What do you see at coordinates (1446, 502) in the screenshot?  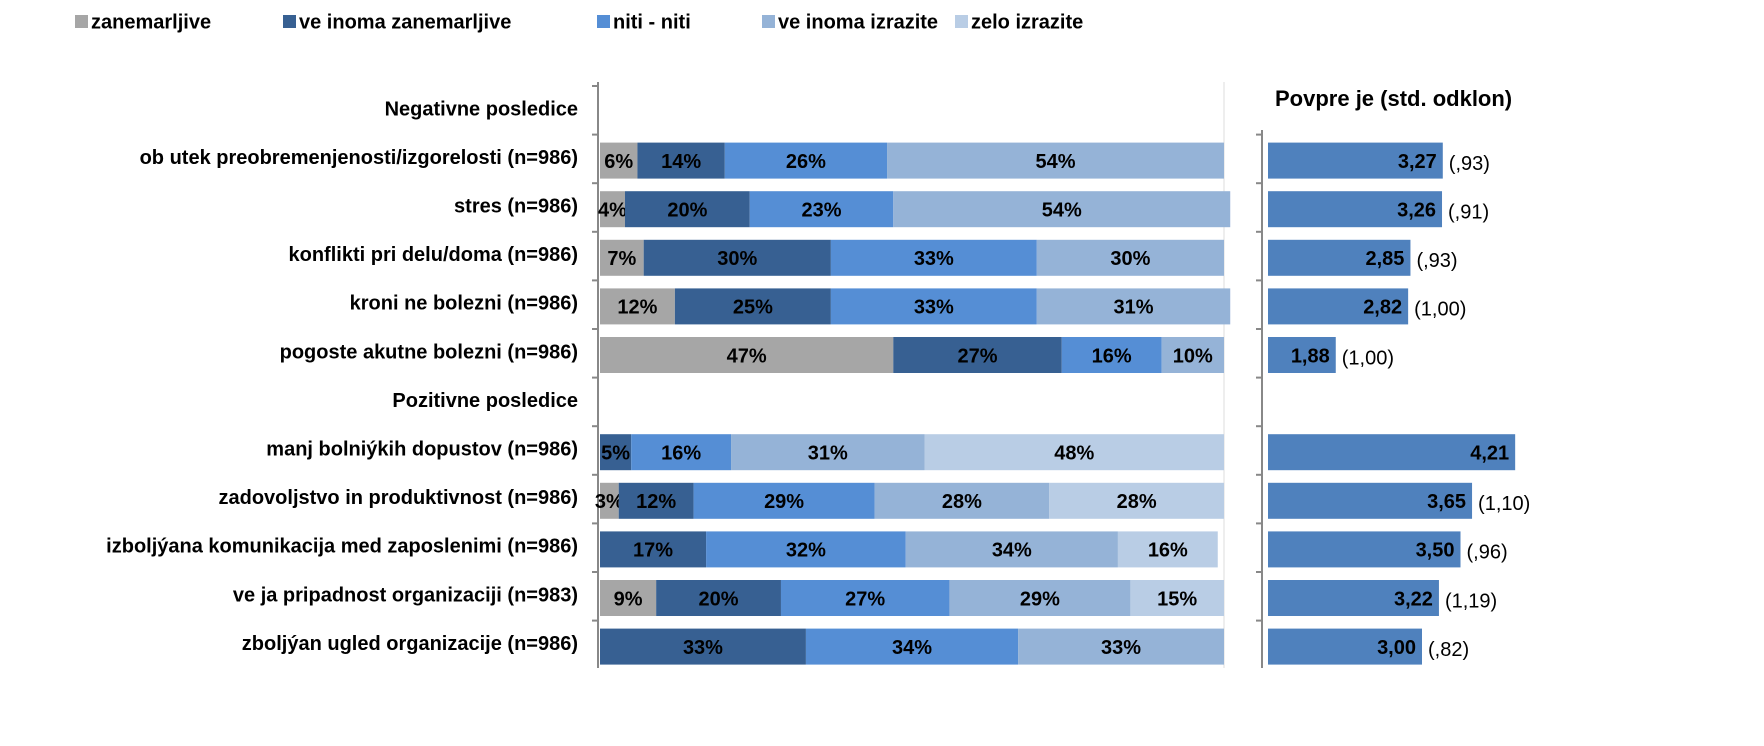 I see `mean-label: 3,65` at bounding box center [1446, 502].